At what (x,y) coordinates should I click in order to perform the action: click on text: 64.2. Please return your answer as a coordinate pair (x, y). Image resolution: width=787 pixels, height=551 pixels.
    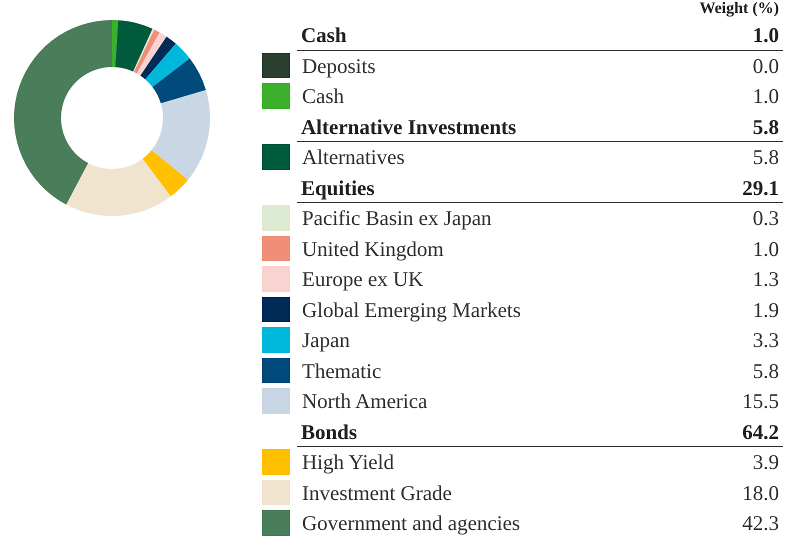
    Looking at the image, I should click on (760, 432).